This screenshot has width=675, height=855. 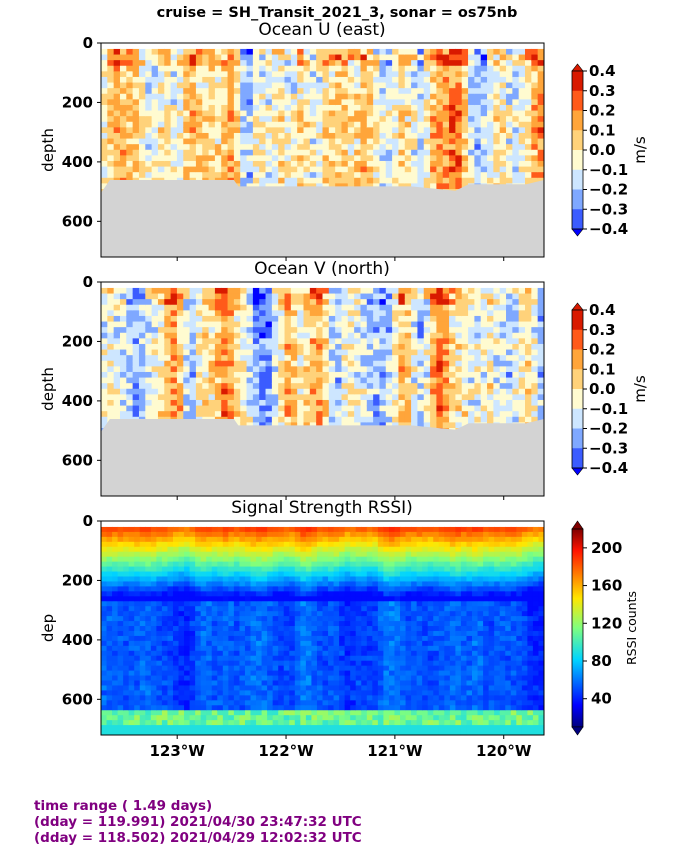 I want to click on yticks-v: 0 200 400 600, so click(x=81, y=371).